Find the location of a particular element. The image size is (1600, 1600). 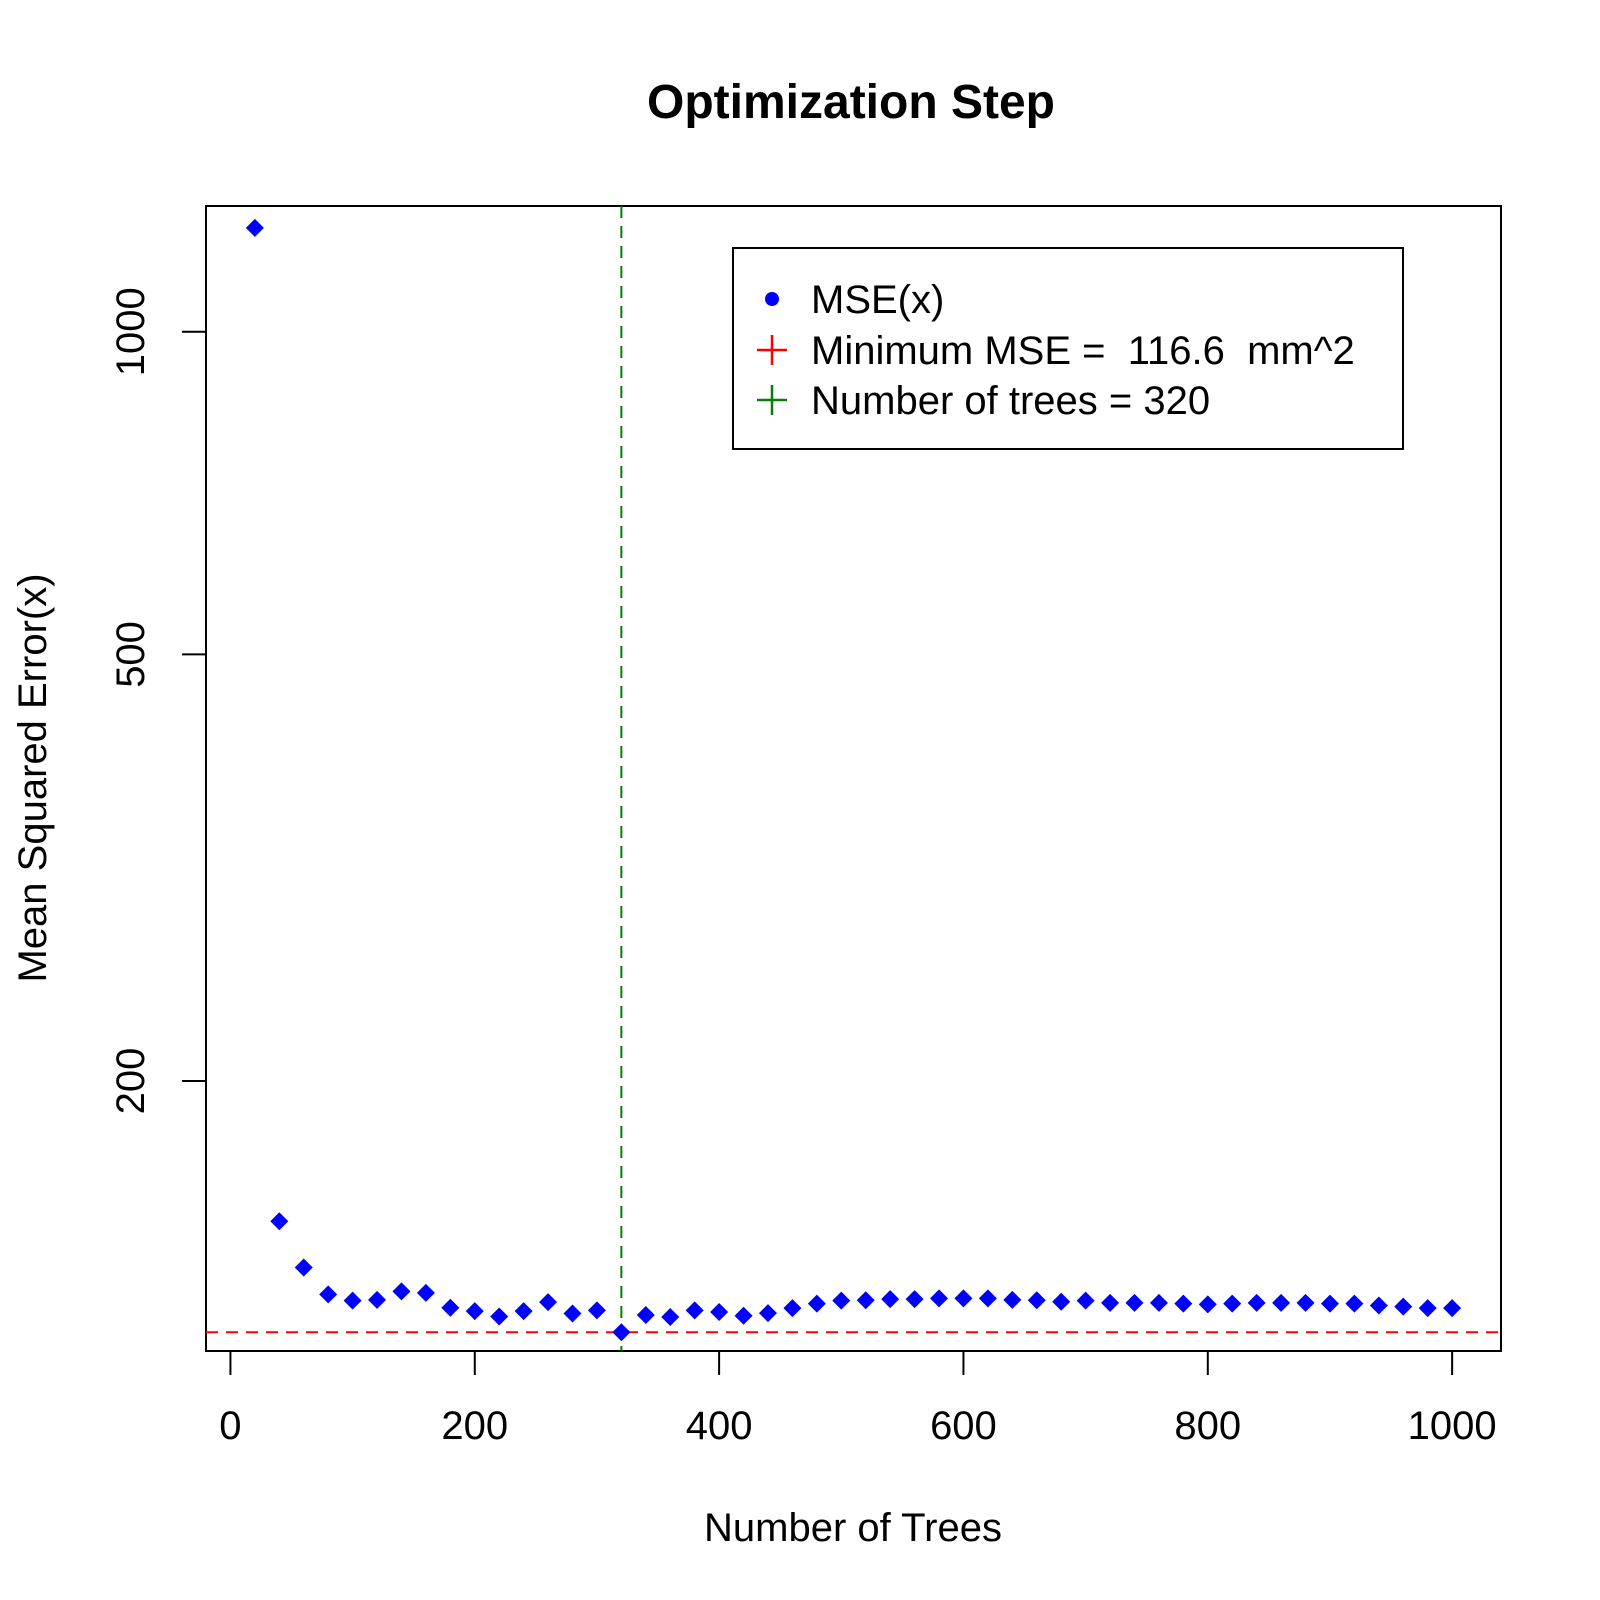

legend-box is located at coordinates (1068, 348).